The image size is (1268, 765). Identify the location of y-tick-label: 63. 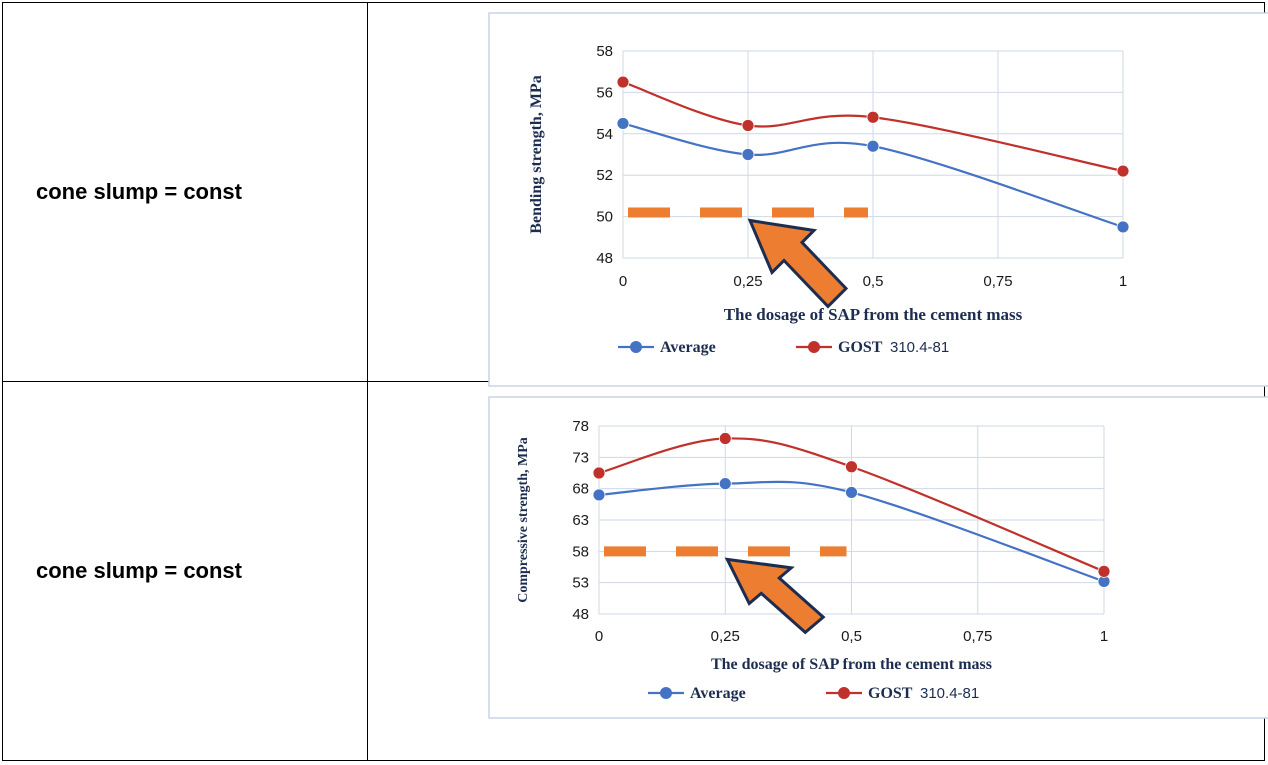
(580, 520).